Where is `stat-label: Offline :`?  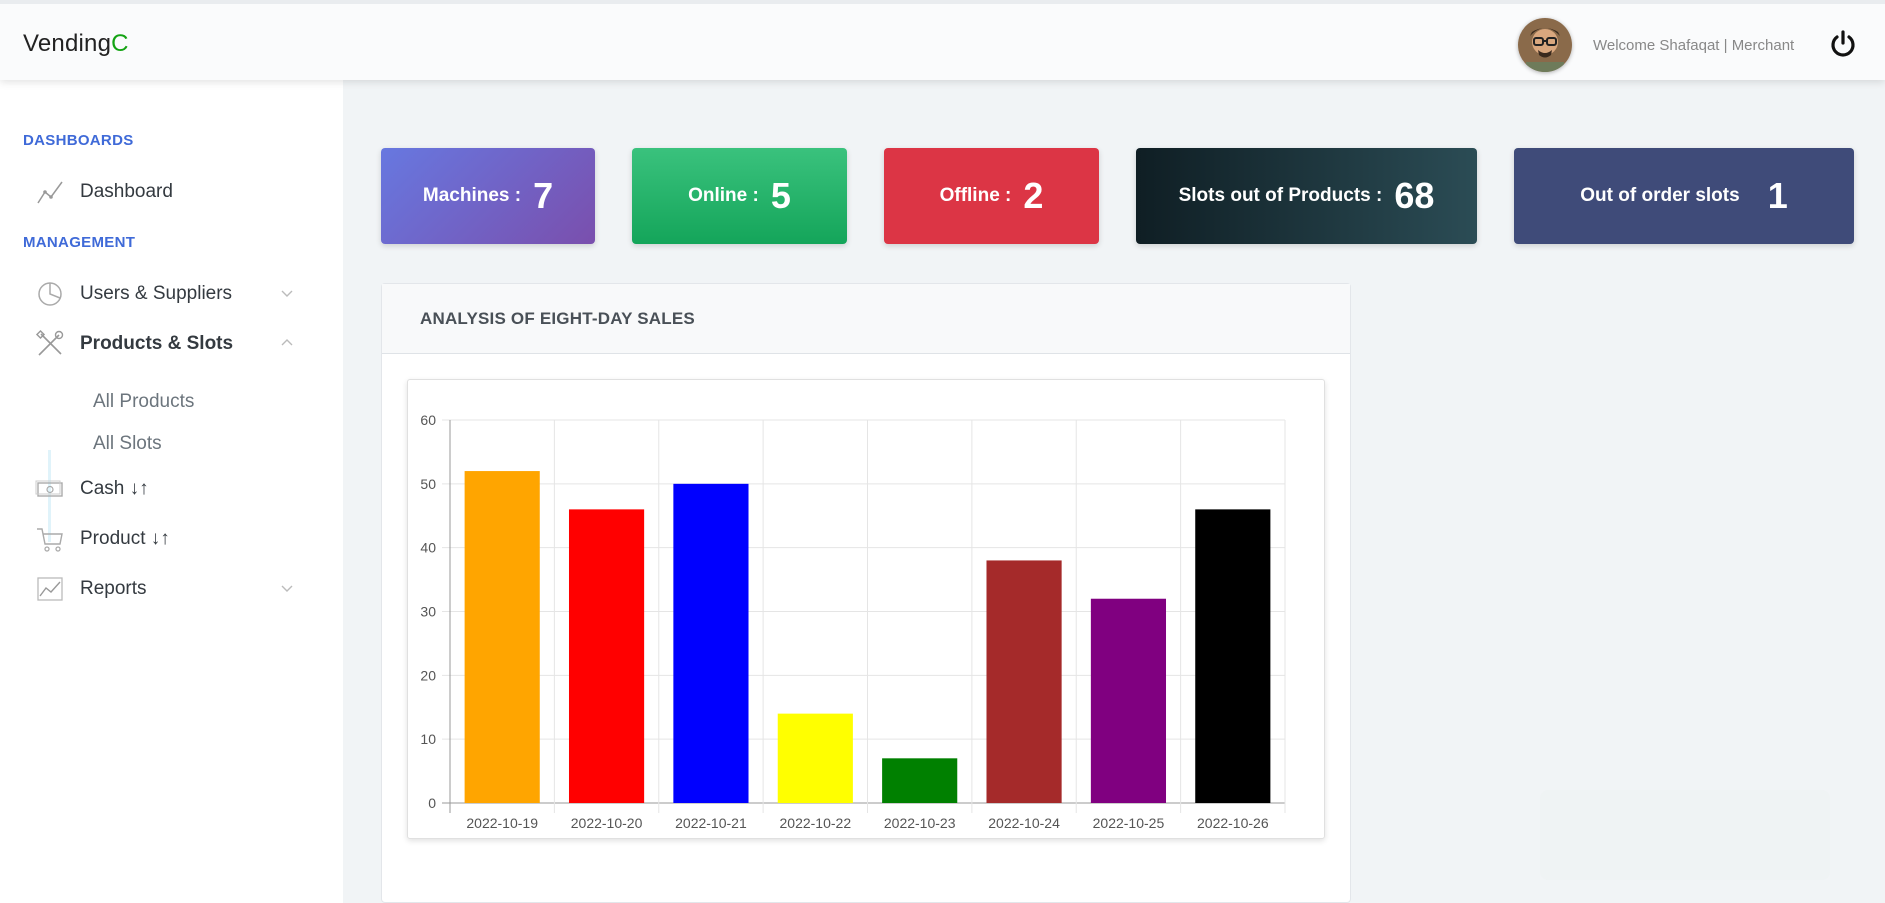 stat-label: Offline : is located at coordinates (975, 195).